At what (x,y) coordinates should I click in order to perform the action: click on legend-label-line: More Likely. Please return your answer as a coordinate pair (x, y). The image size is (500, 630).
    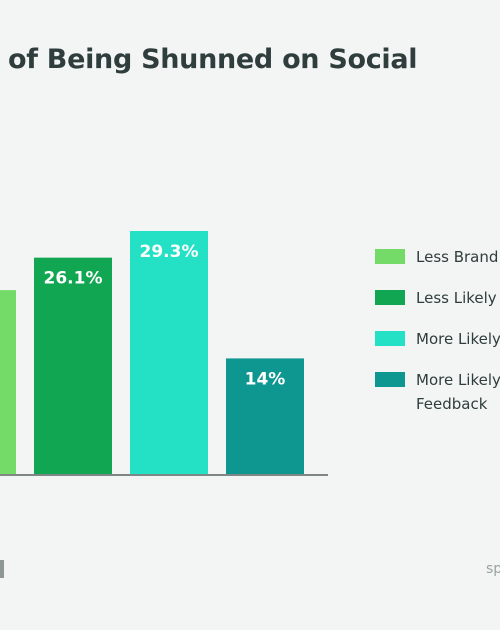
    Looking at the image, I should click on (458, 380).